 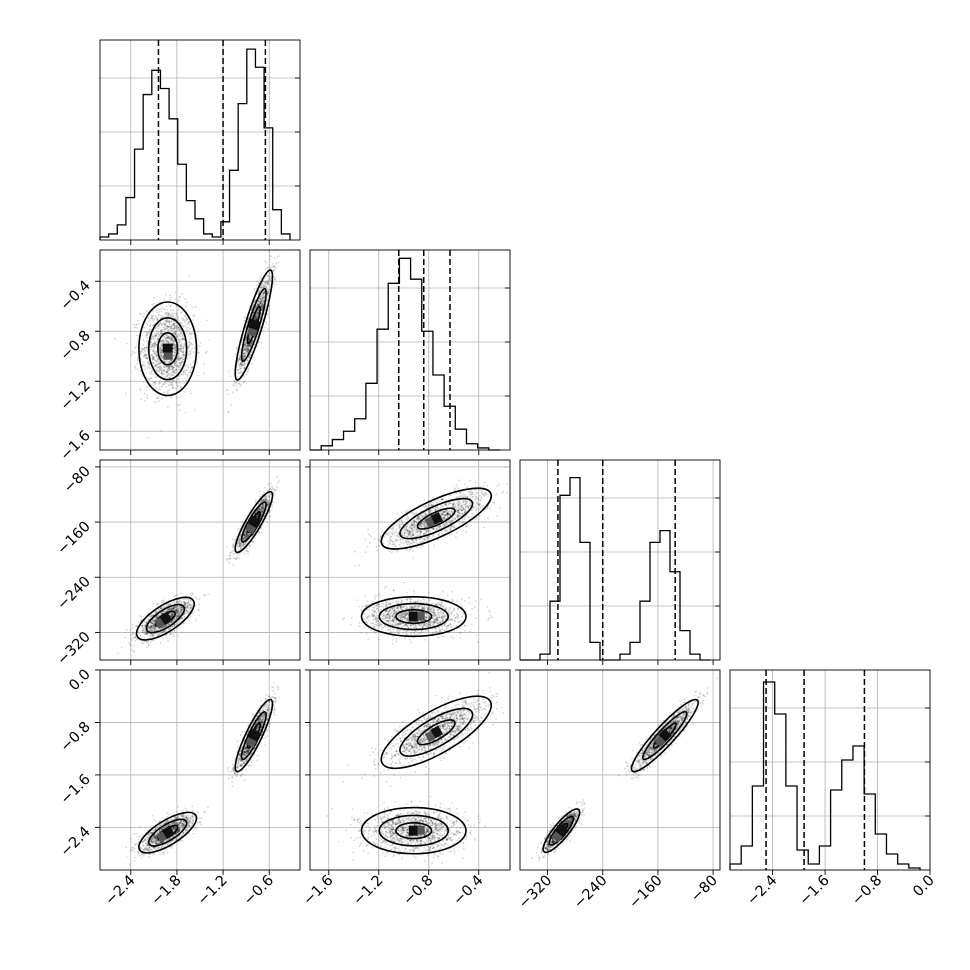 What do you see at coordinates (76, 346) in the screenshot?
I see `y-tick-label: −0.8` at bounding box center [76, 346].